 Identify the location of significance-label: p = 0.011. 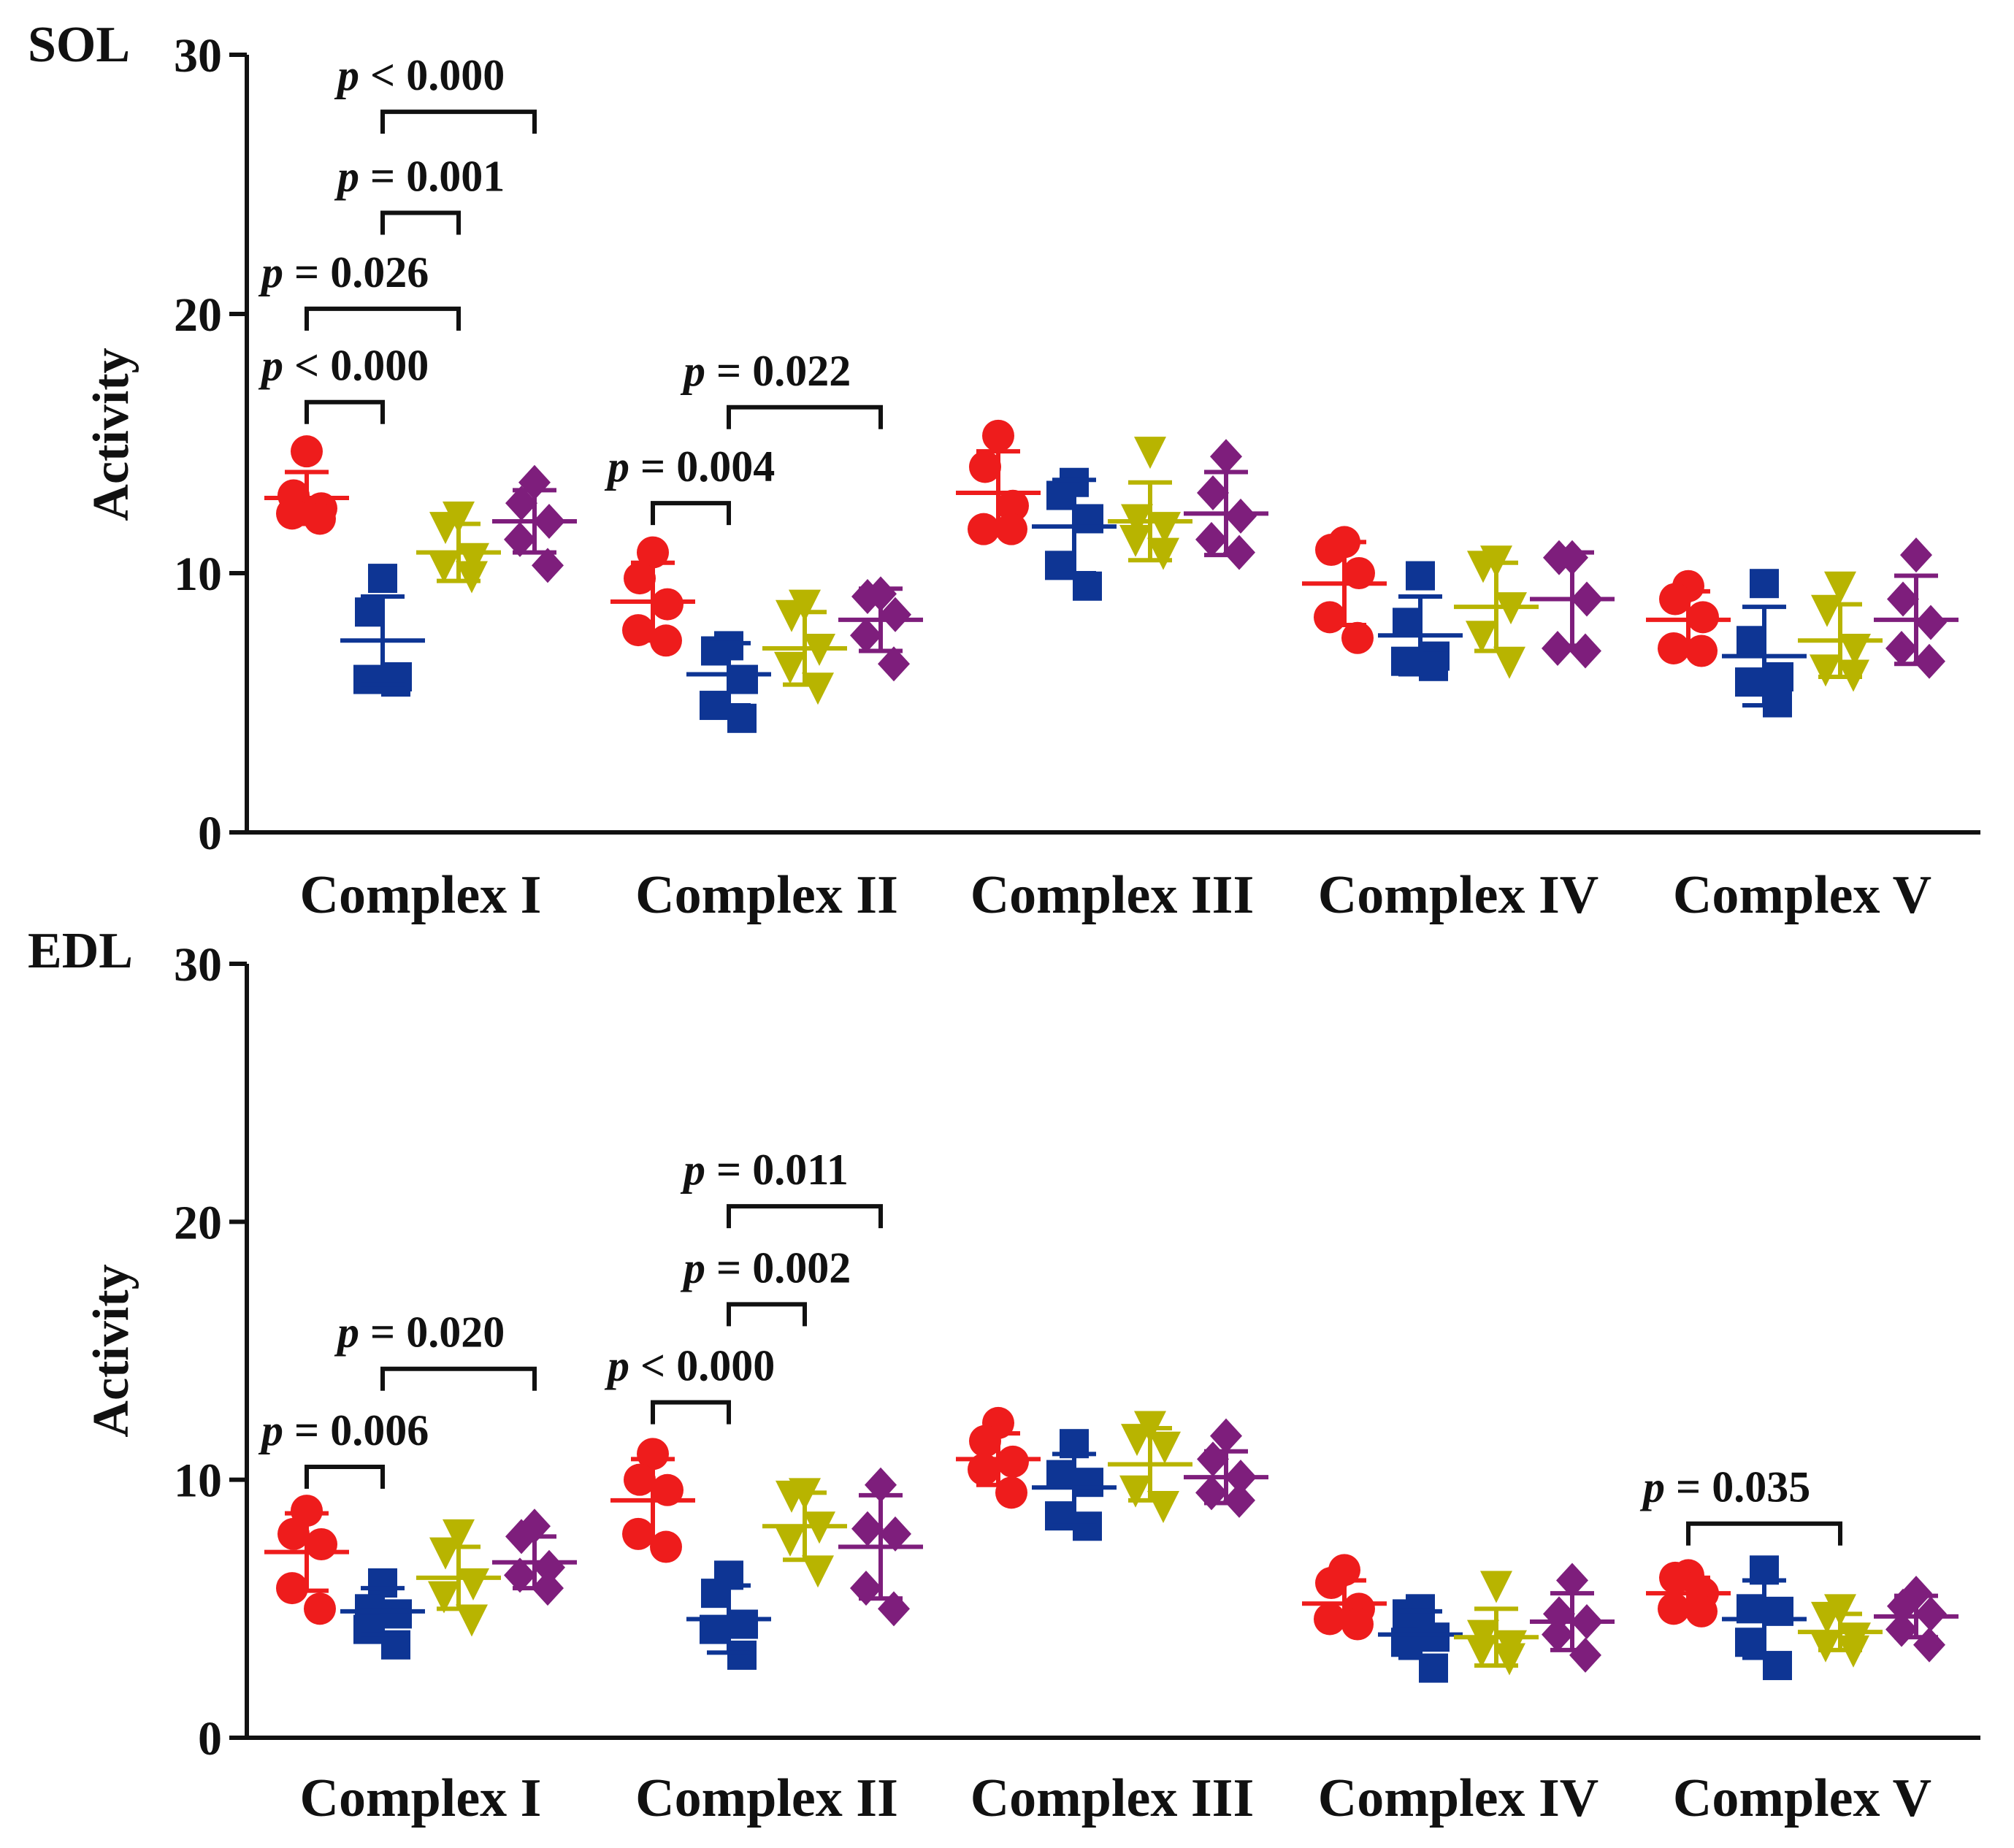
(764, 1170).